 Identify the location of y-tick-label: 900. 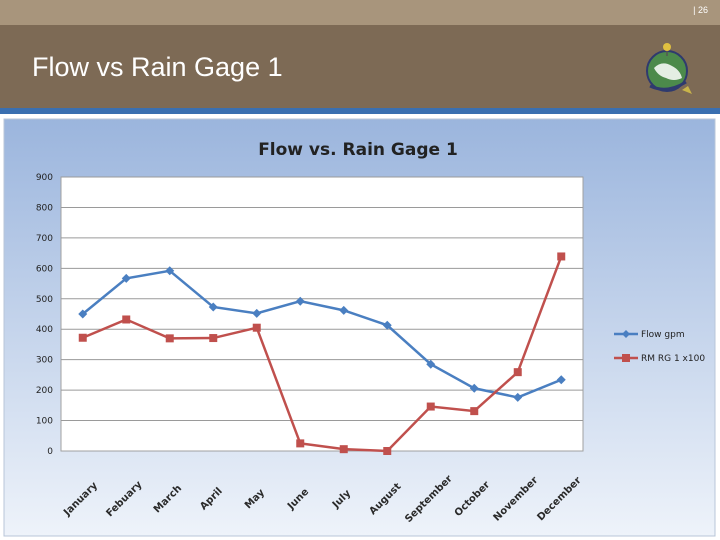
(44, 178).